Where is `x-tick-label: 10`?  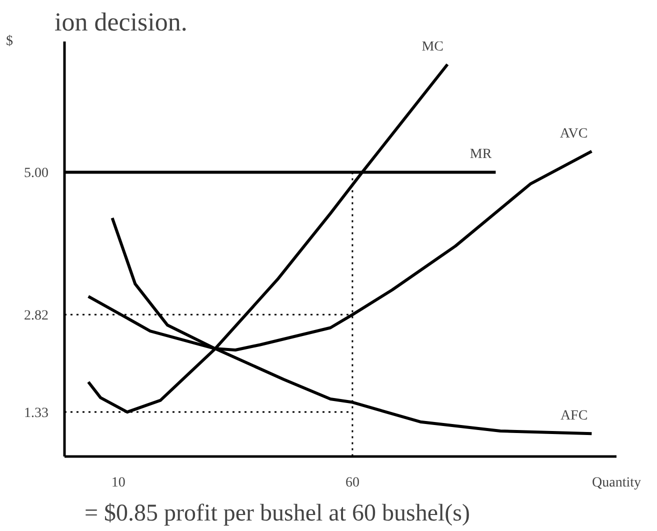
x-tick-label: 10 is located at coordinates (118, 483).